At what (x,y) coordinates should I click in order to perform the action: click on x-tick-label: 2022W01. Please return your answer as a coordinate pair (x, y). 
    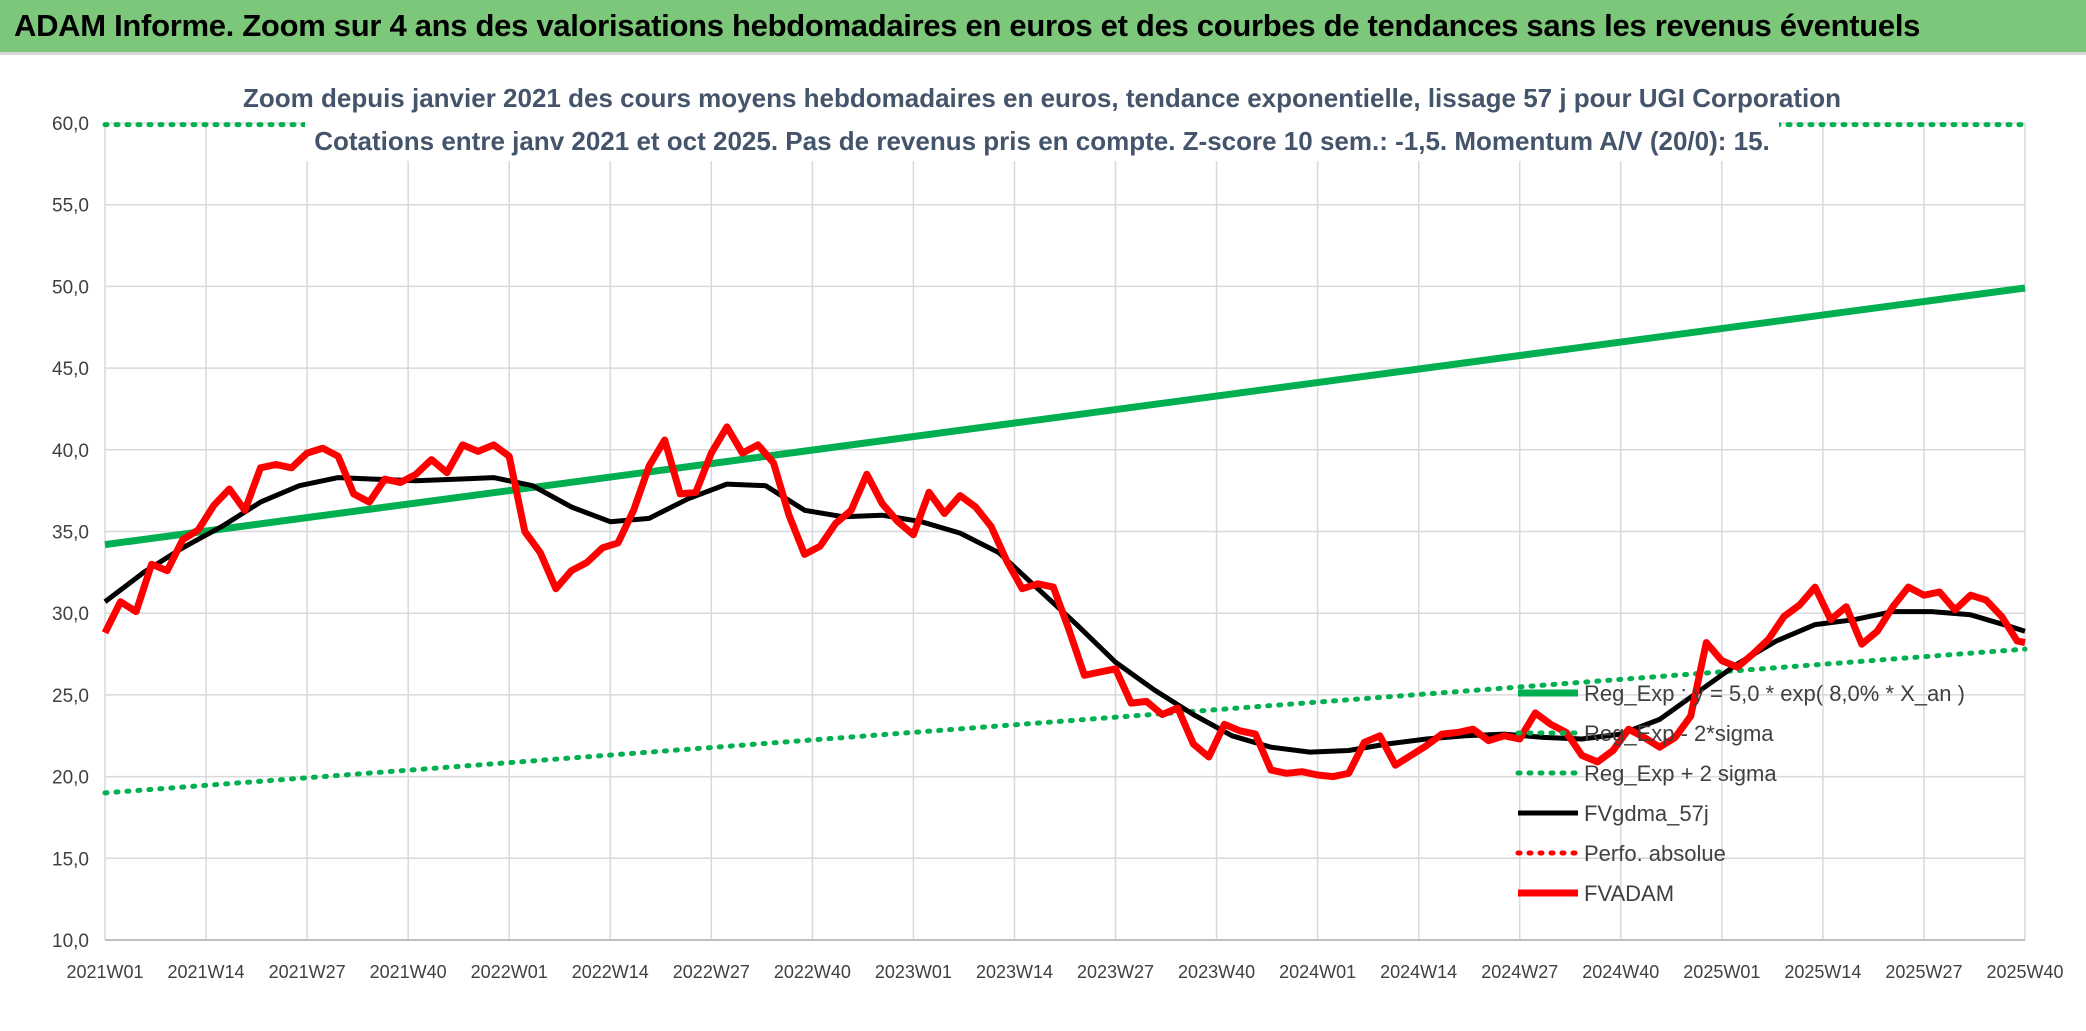
    Looking at the image, I should click on (509, 972).